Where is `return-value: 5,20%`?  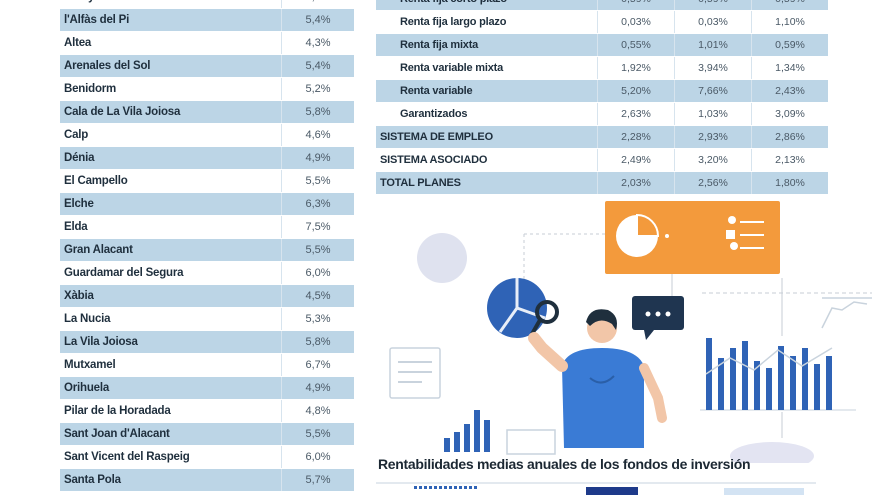 return-value: 5,20% is located at coordinates (635, 91).